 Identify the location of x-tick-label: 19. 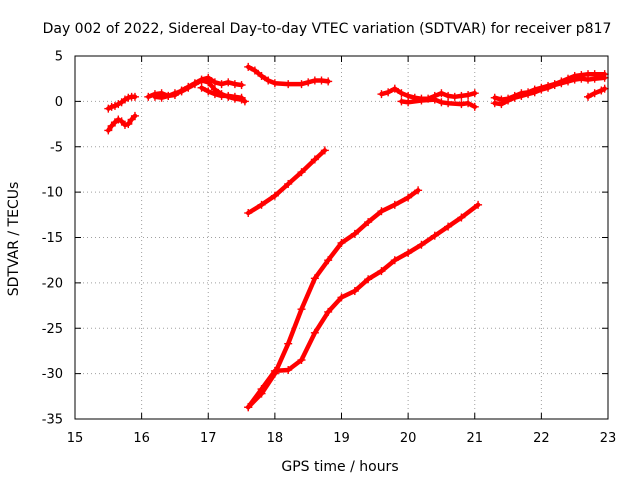
(341, 438).